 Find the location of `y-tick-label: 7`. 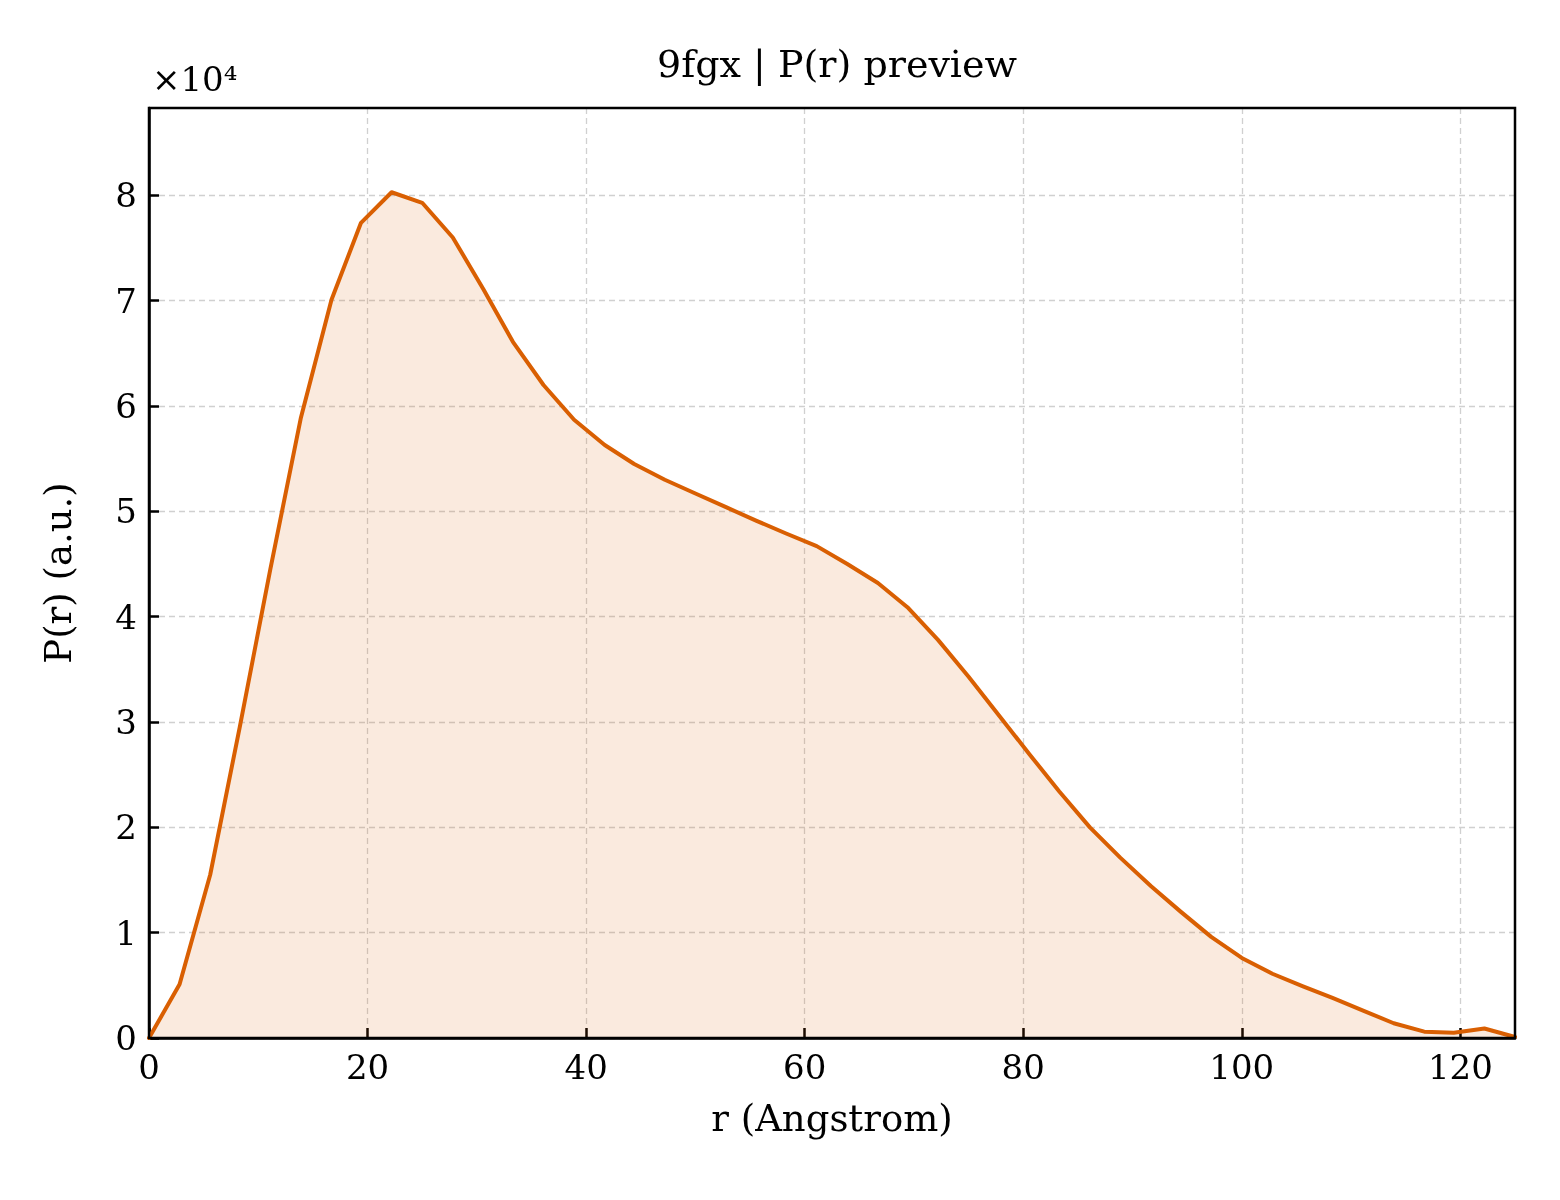

y-tick-label: 7 is located at coordinates (126, 300).